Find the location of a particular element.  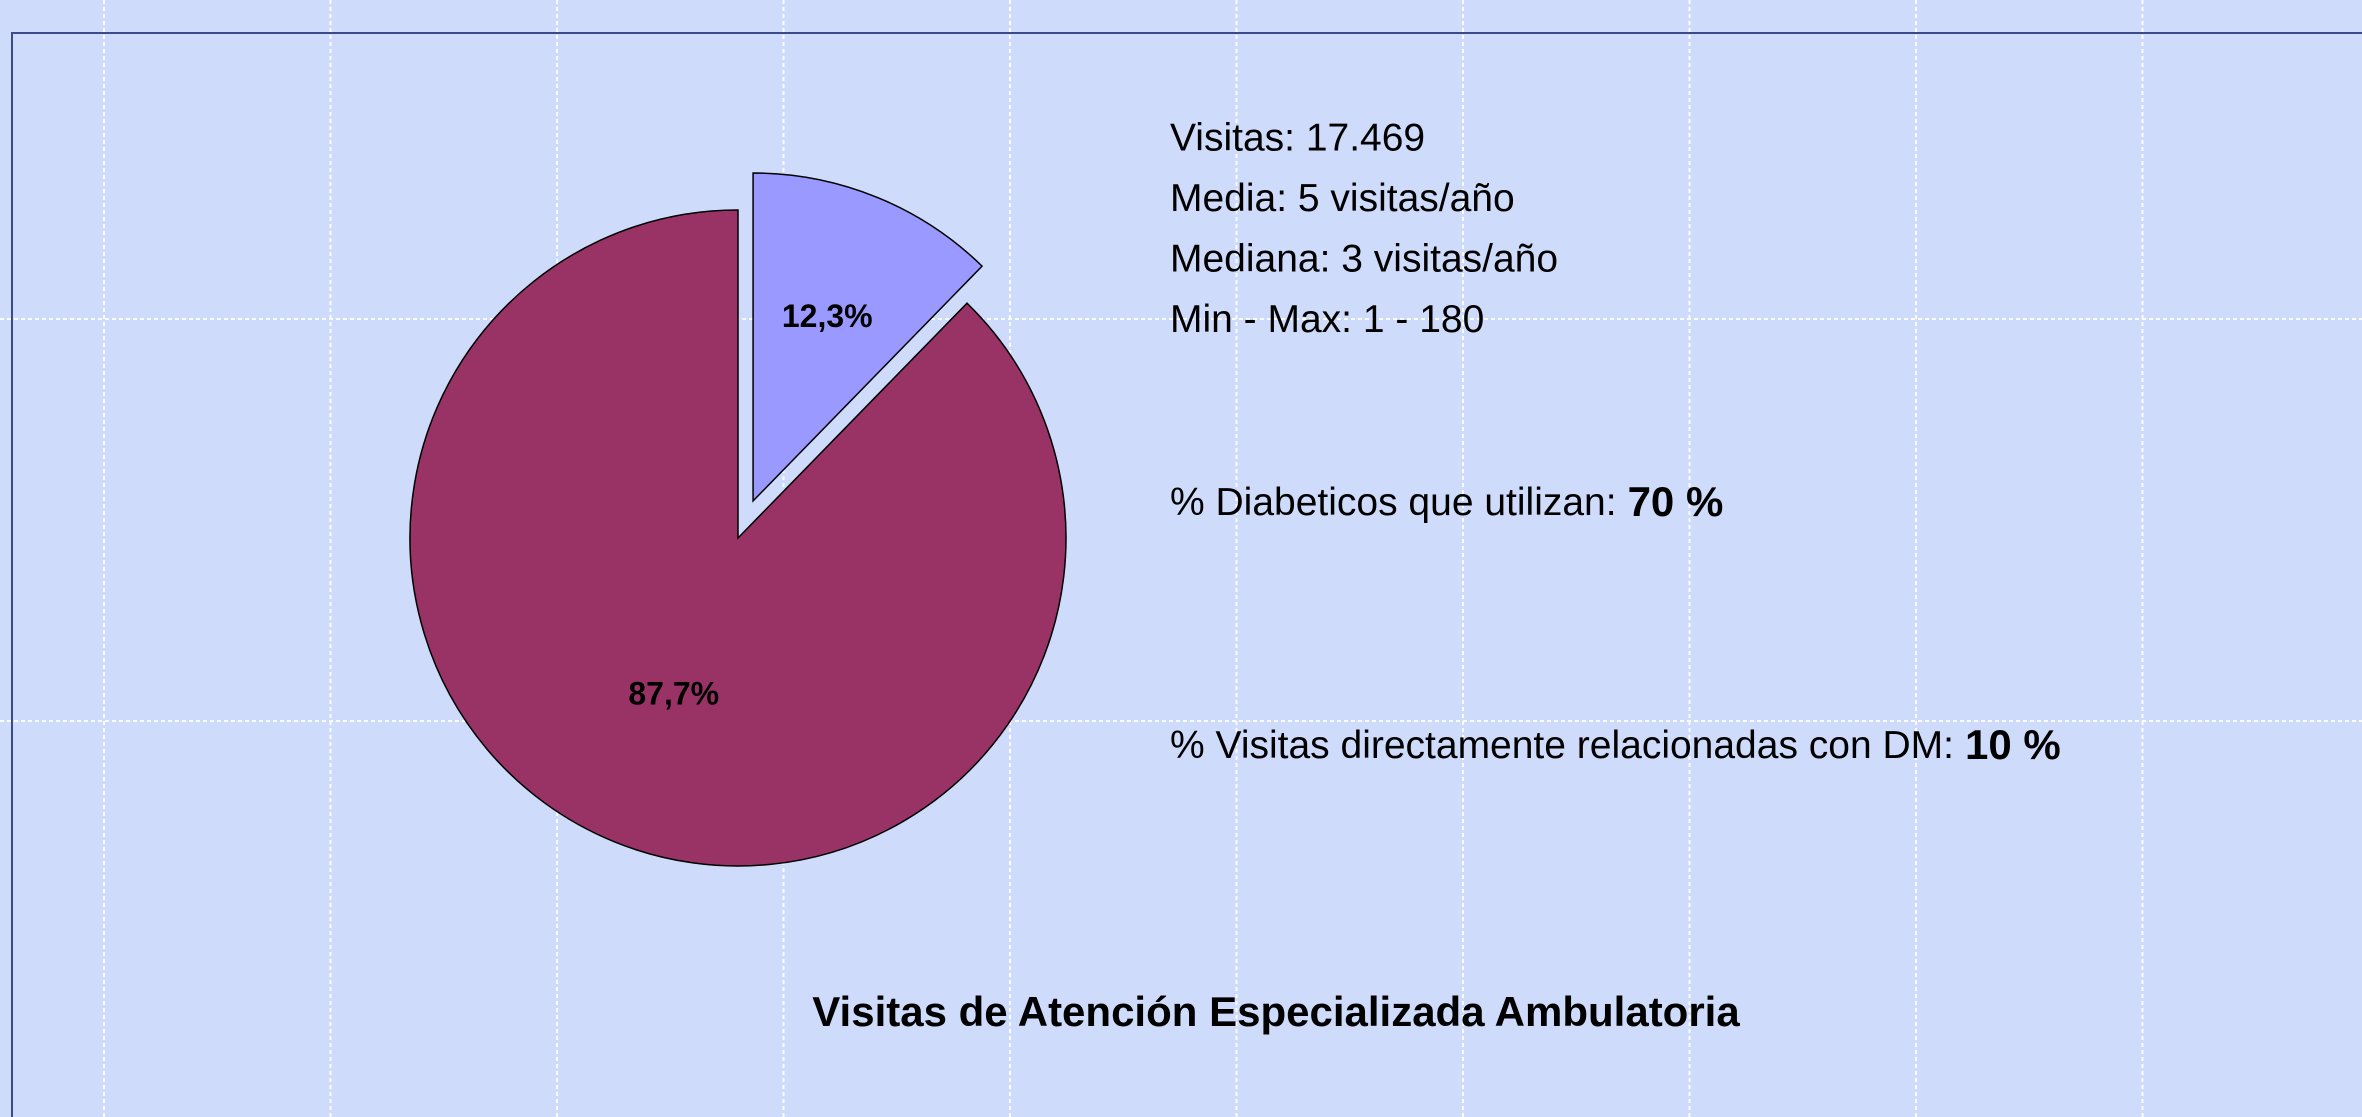

highlight-value: 70 % is located at coordinates (1676, 501).